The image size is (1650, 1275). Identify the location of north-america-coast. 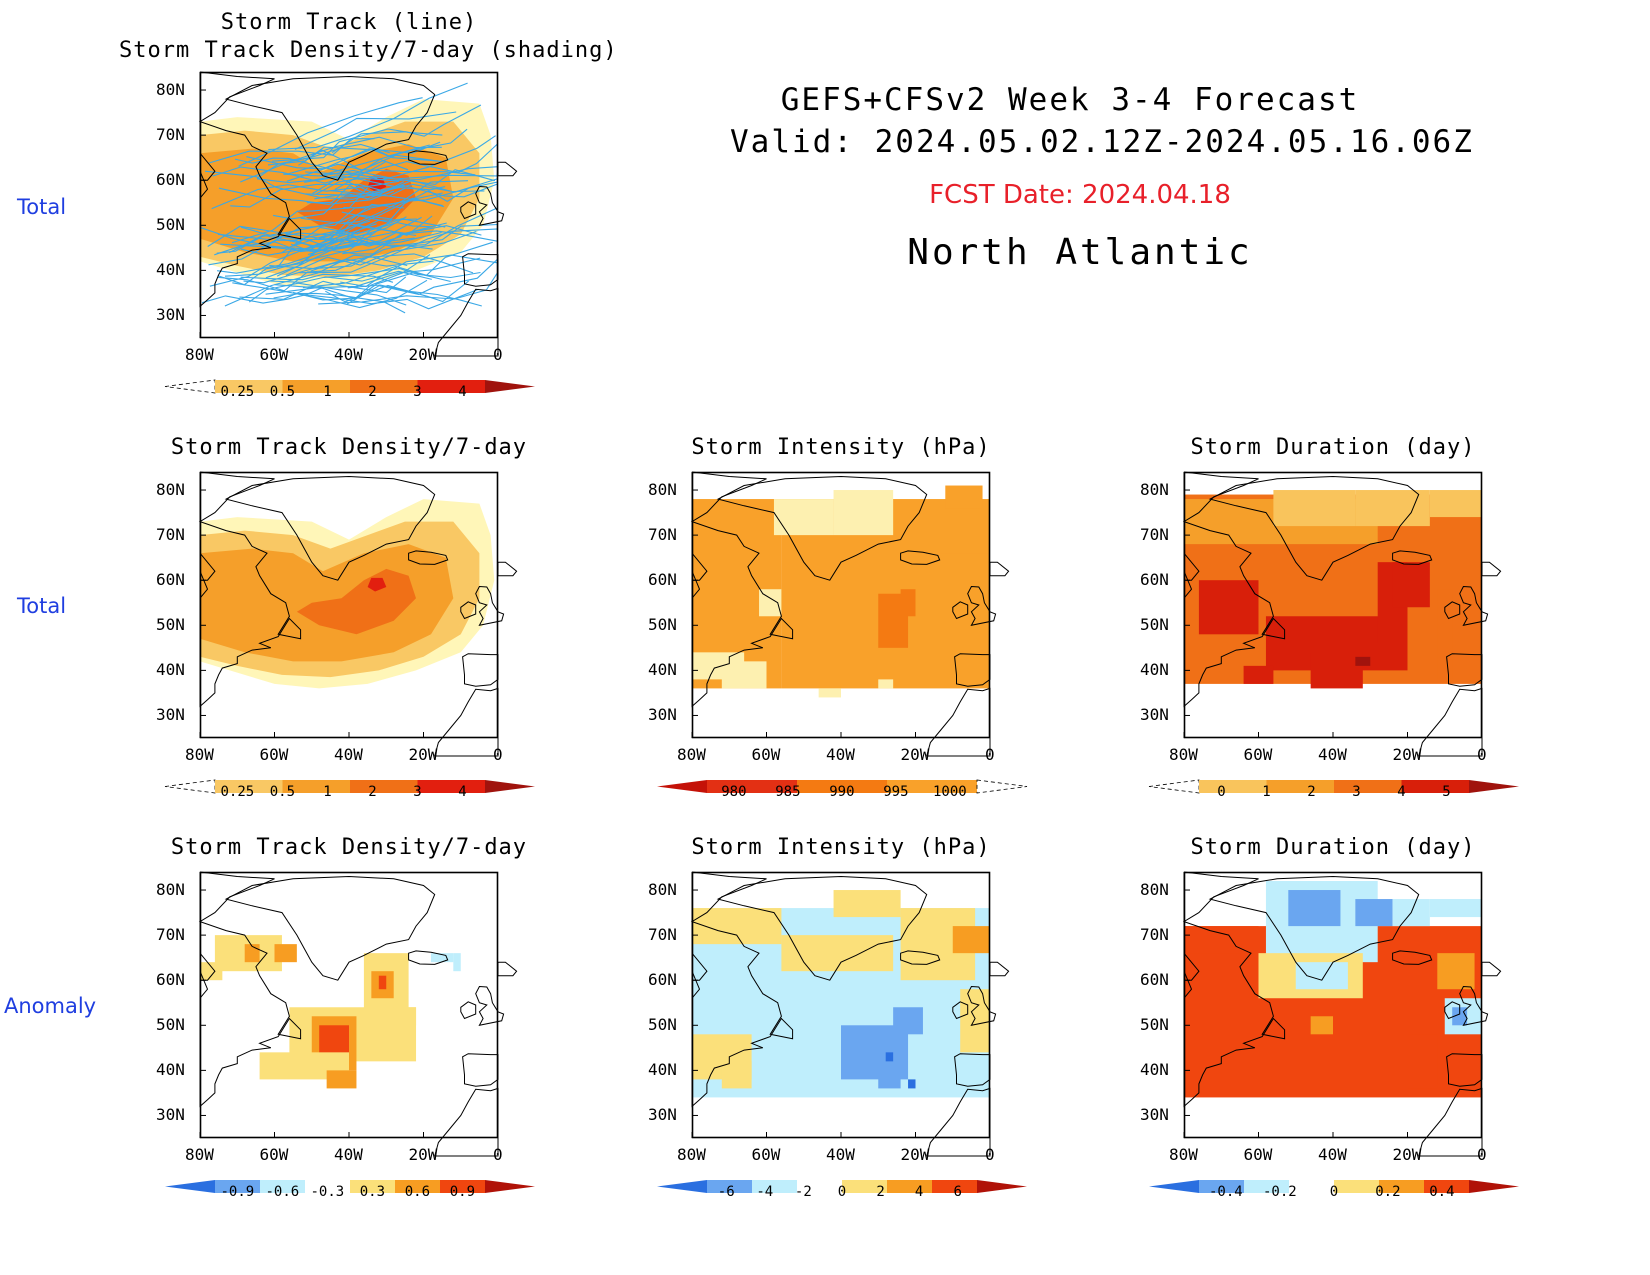
(1234, 989).